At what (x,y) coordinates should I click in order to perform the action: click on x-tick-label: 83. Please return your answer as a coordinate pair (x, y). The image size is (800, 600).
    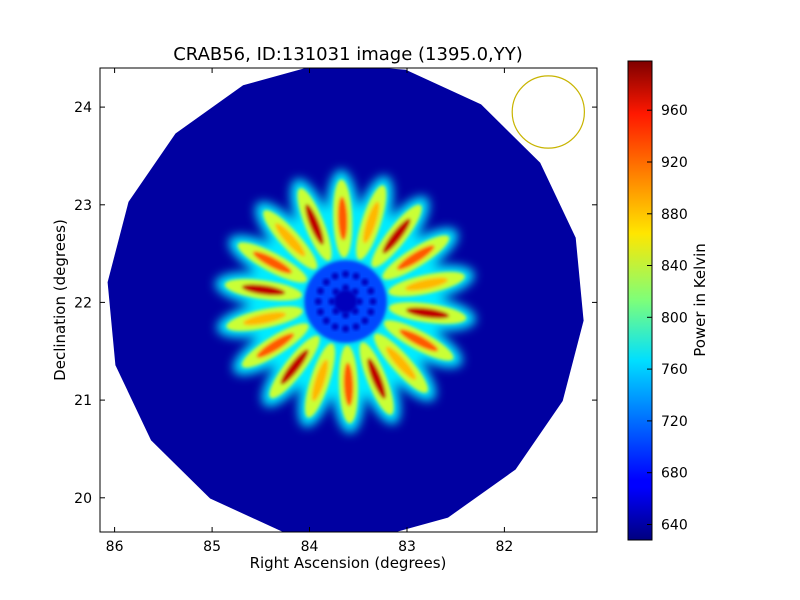
    Looking at the image, I should click on (407, 547).